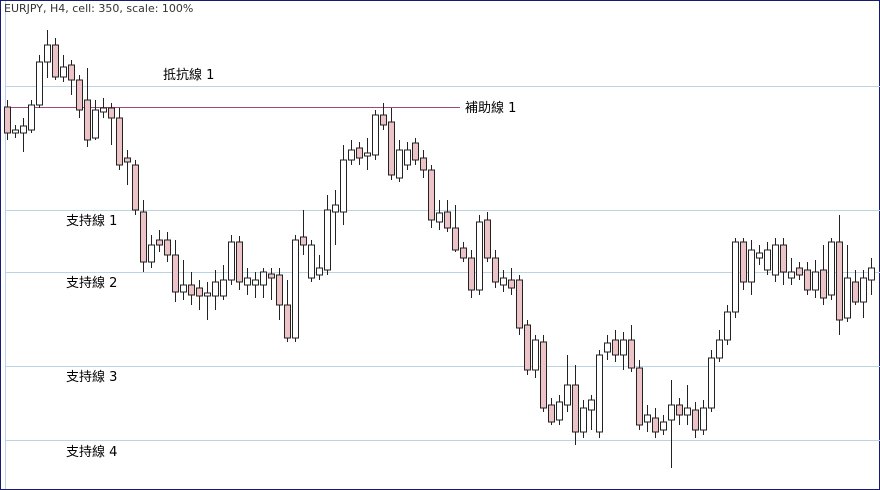 The height and width of the screenshot is (490, 880). What do you see at coordinates (91, 221) in the screenshot?
I see `level-label: 支持線 1` at bounding box center [91, 221].